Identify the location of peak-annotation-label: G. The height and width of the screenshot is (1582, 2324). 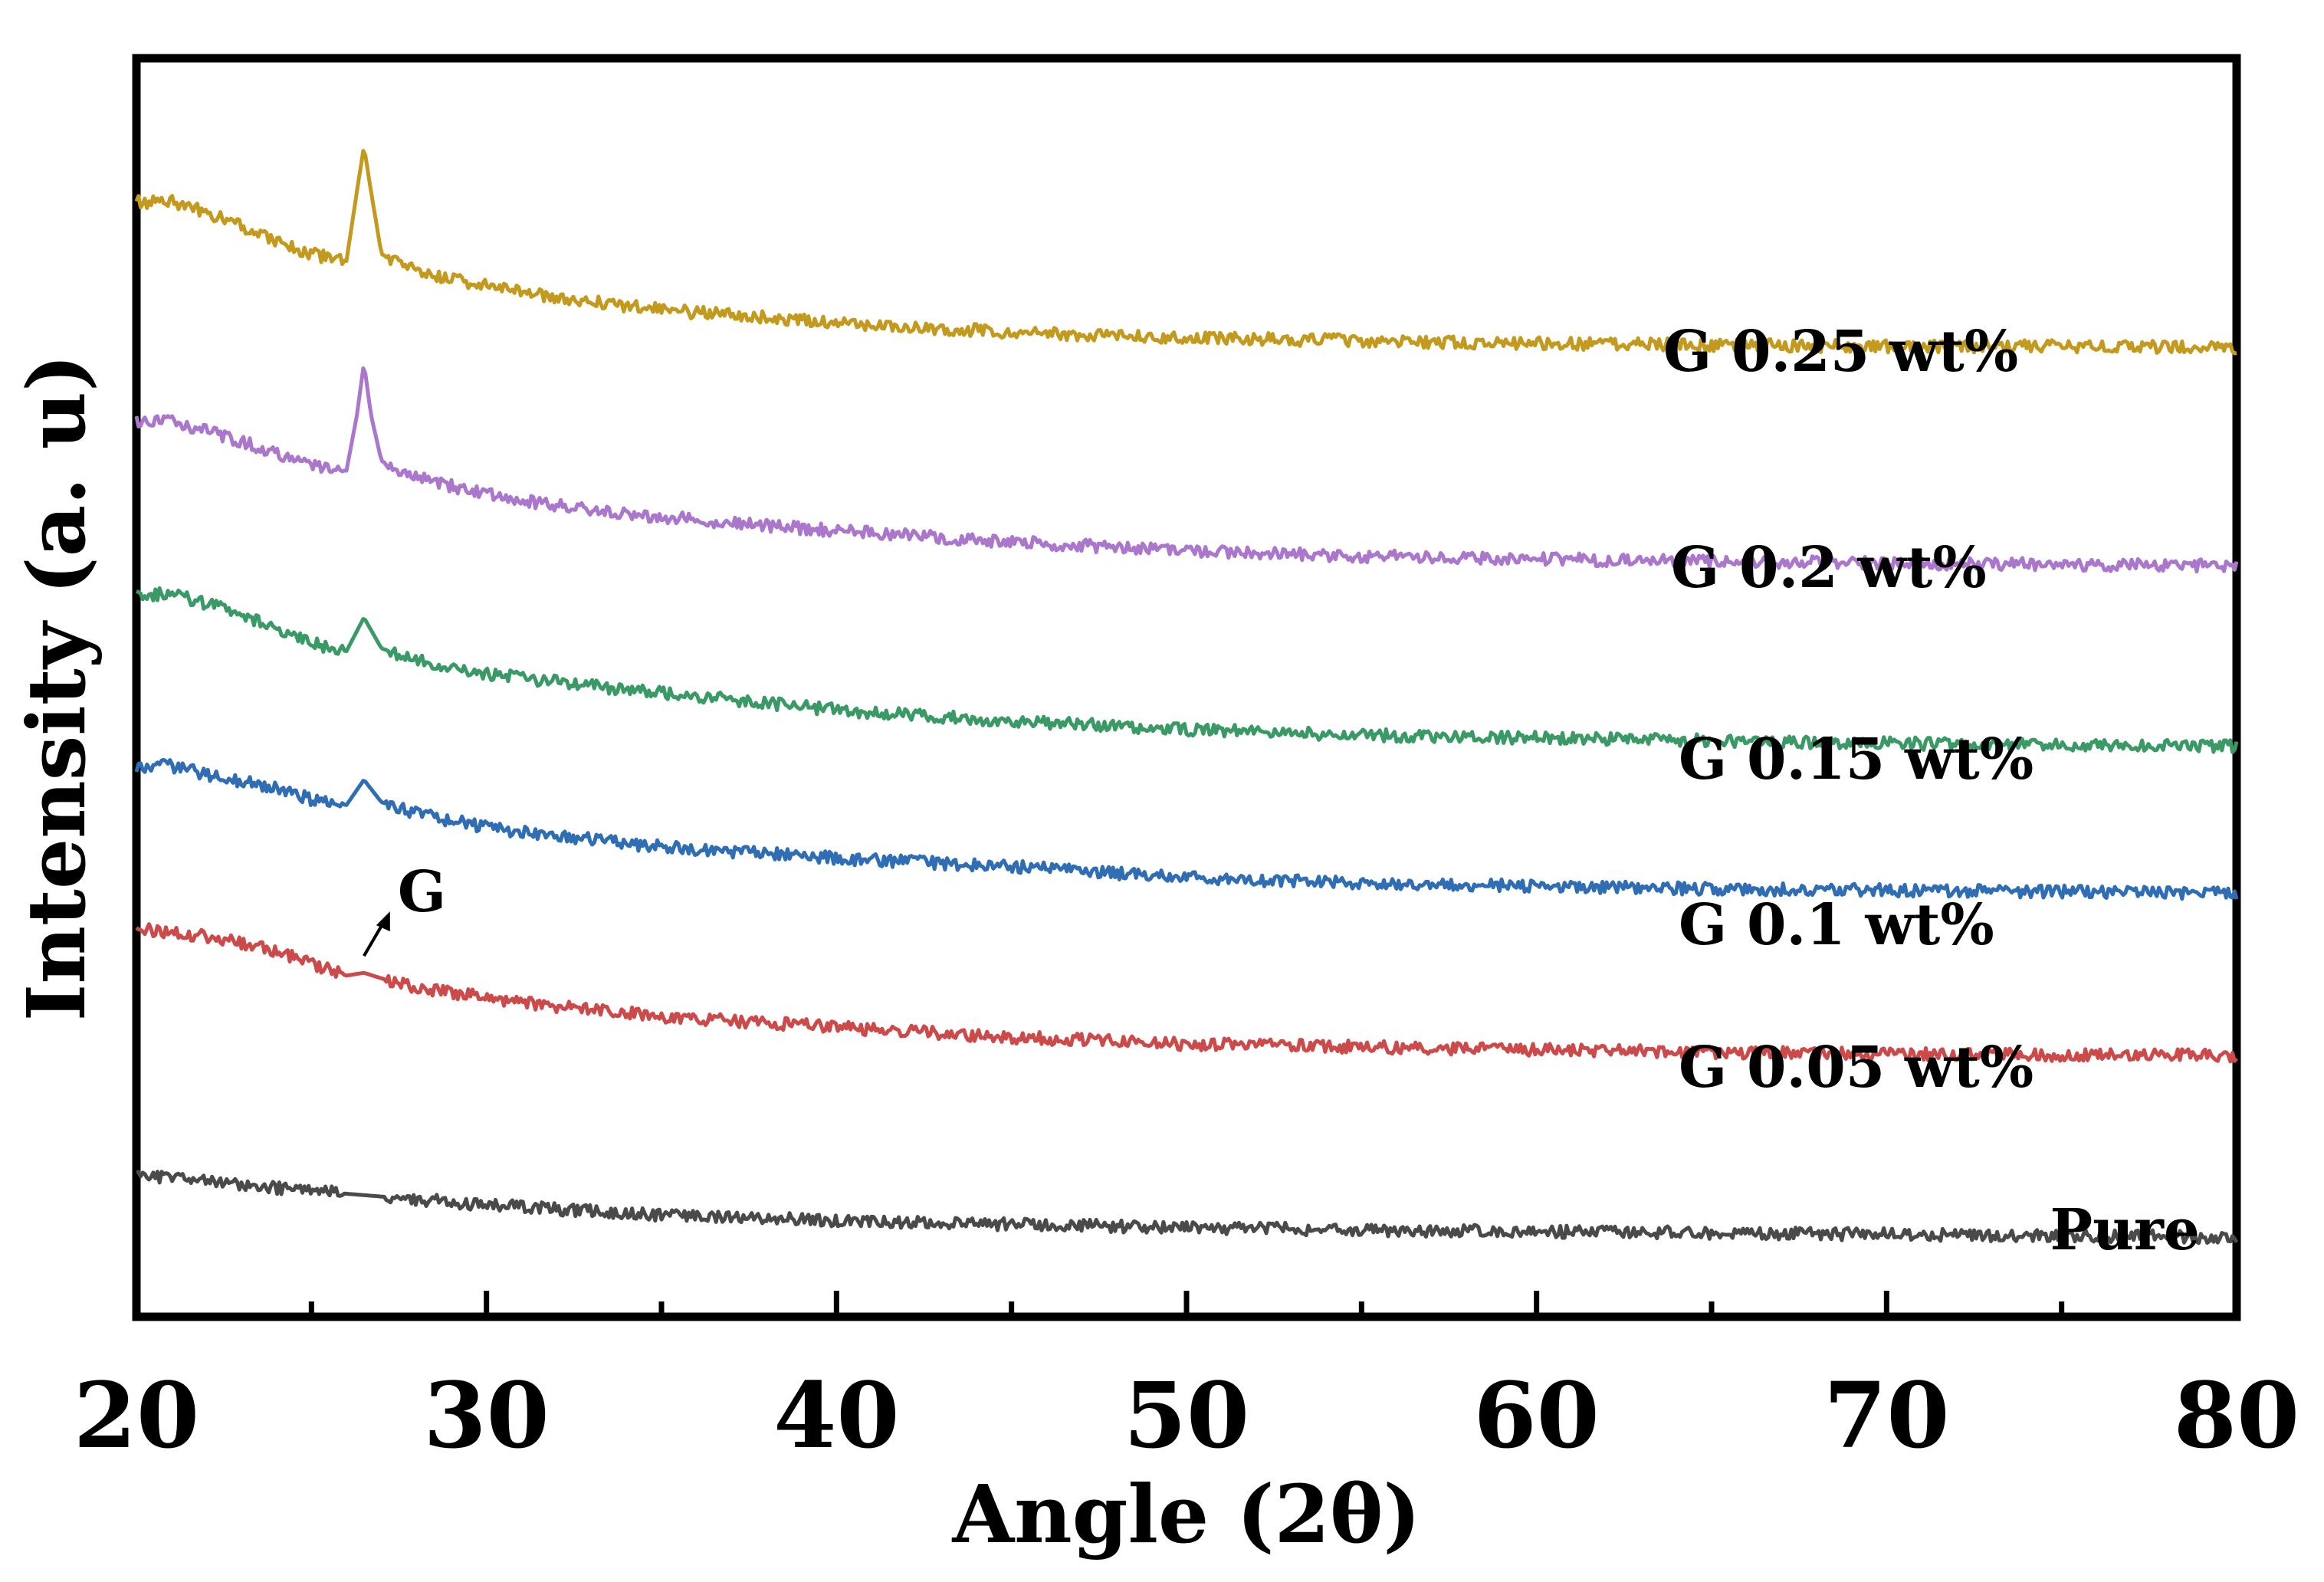
(422, 892).